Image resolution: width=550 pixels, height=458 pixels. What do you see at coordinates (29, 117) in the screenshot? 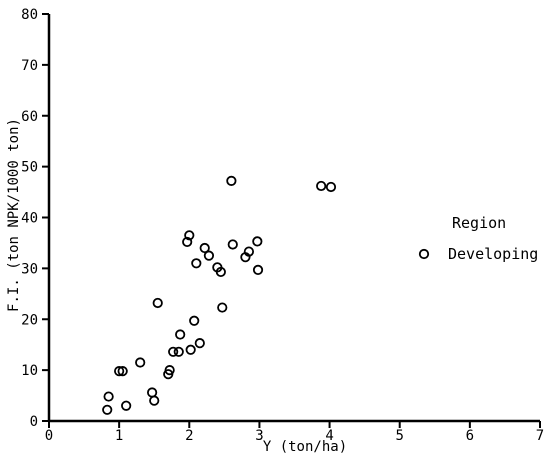
I see `y-tick-label: 60` at bounding box center [29, 117].